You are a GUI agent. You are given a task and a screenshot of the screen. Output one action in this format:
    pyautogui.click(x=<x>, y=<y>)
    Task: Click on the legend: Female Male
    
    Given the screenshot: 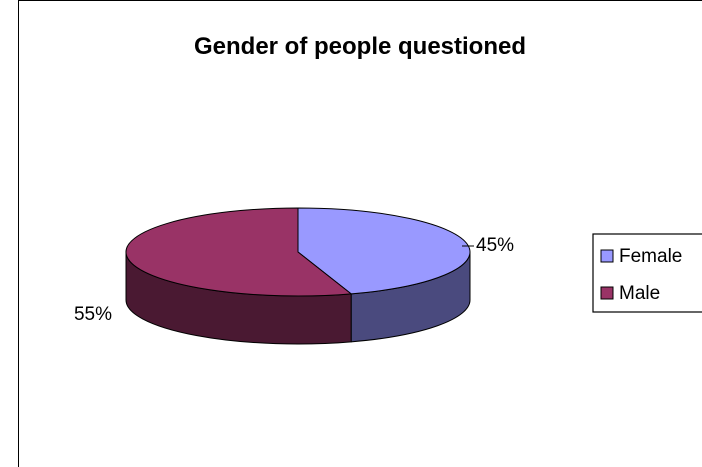 What is the action you would take?
    pyautogui.click(x=647, y=273)
    